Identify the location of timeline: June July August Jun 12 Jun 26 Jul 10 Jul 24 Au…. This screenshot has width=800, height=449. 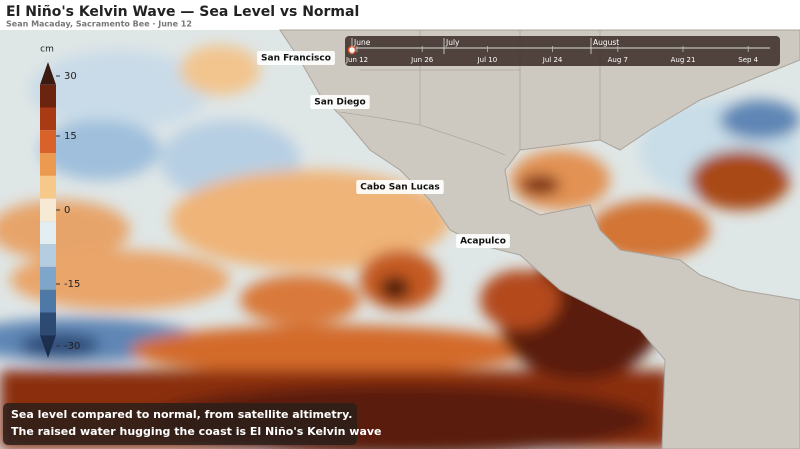
(562, 51).